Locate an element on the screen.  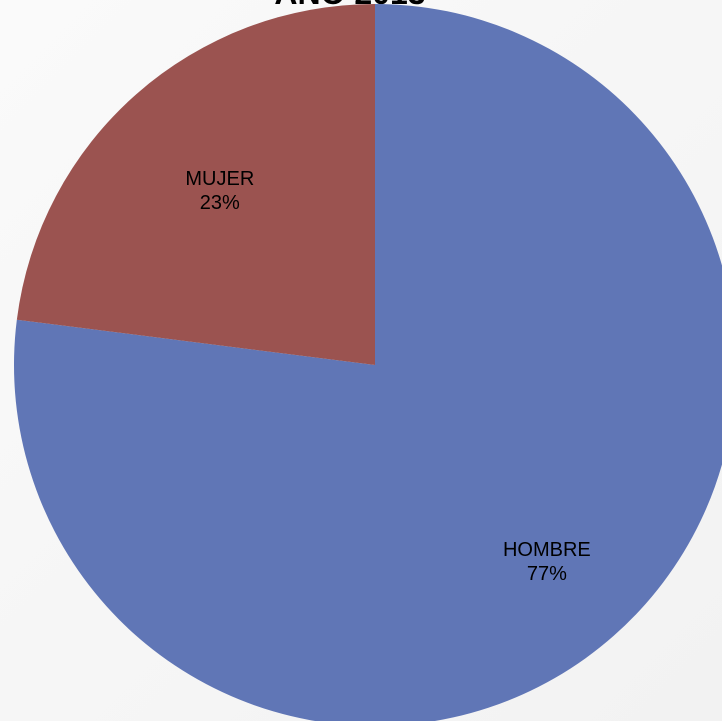
slice-percent-mujer: 23% is located at coordinates (220, 203).